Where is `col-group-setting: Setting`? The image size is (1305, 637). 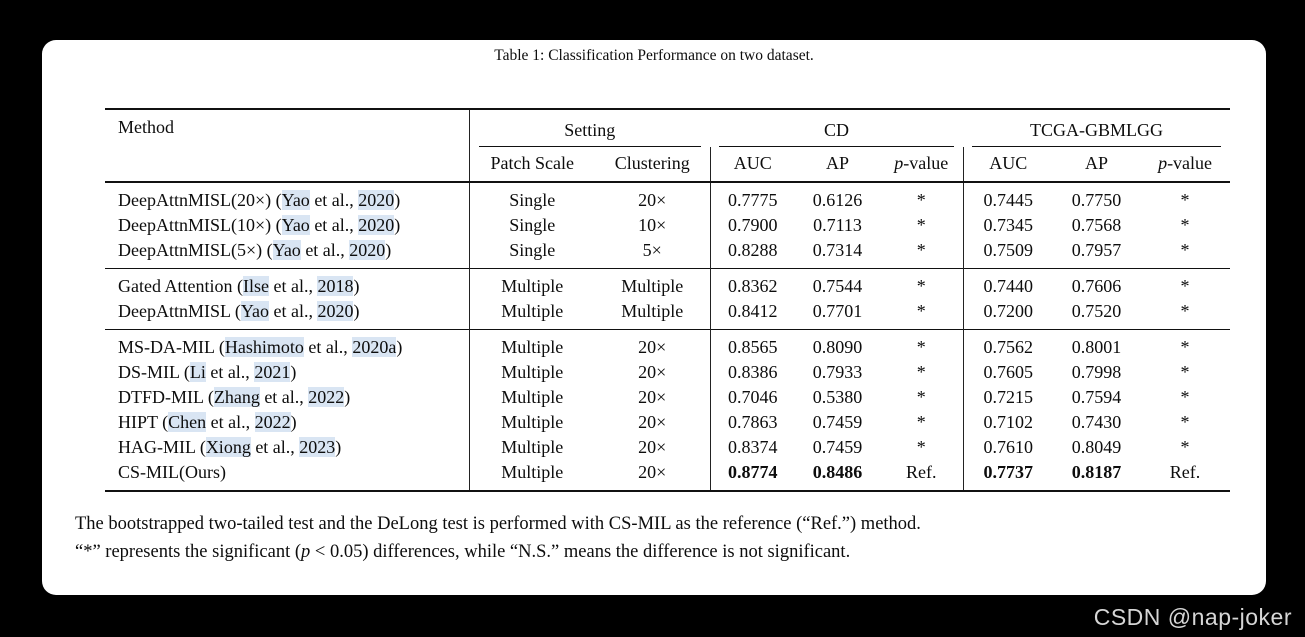
col-group-setting: Setting is located at coordinates (589, 128).